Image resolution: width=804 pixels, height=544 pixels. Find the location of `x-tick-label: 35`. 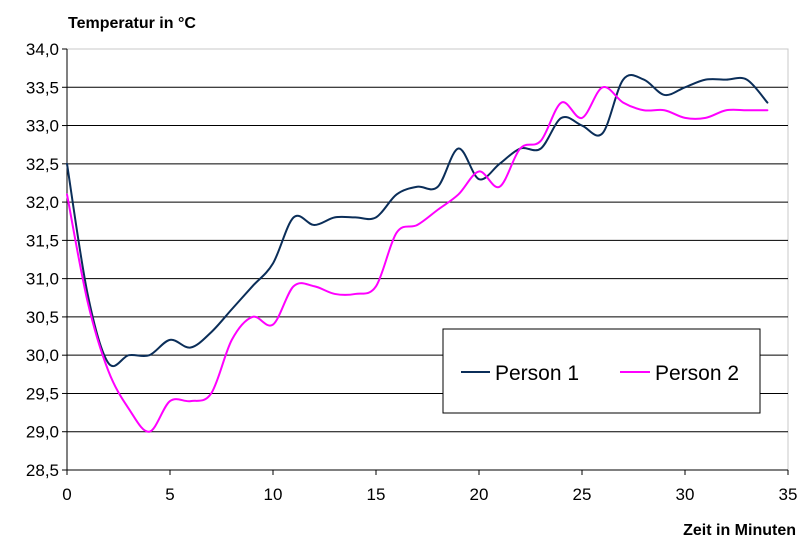

x-tick-label: 35 is located at coordinates (788, 494).